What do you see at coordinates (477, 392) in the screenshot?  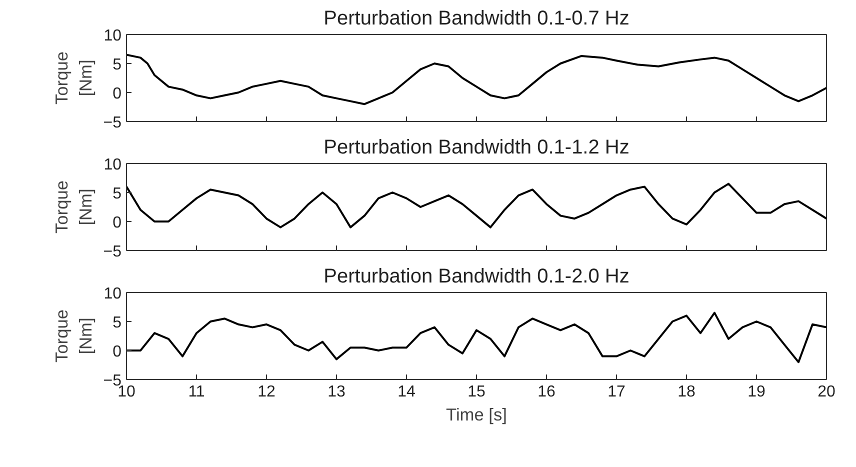 I see `x-tick-label: 15` at bounding box center [477, 392].